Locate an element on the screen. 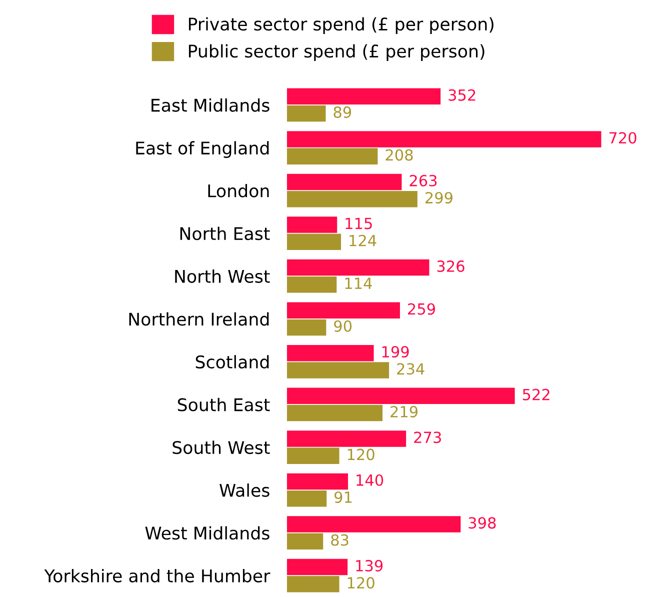 The image size is (652, 597). data-label: 720 is located at coordinates (622, 138).